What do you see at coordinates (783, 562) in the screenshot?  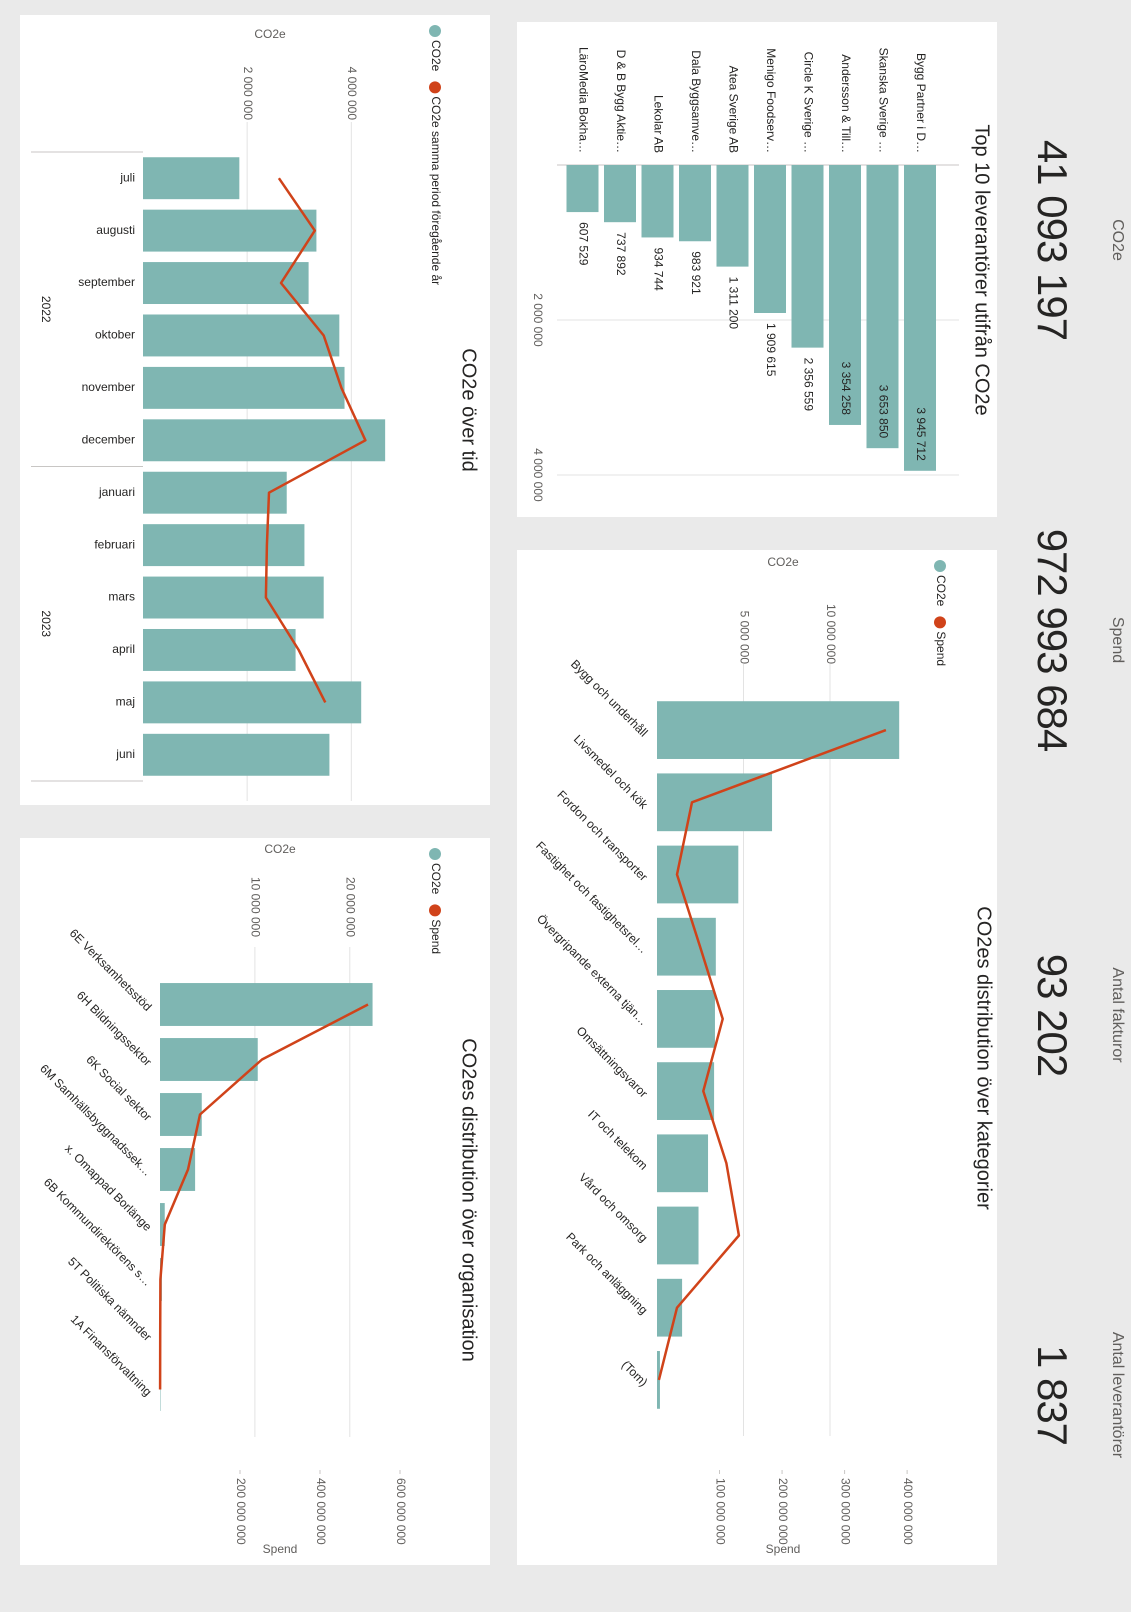 I see `y-axis-title: CO2e` at bounding box center [783, 562].